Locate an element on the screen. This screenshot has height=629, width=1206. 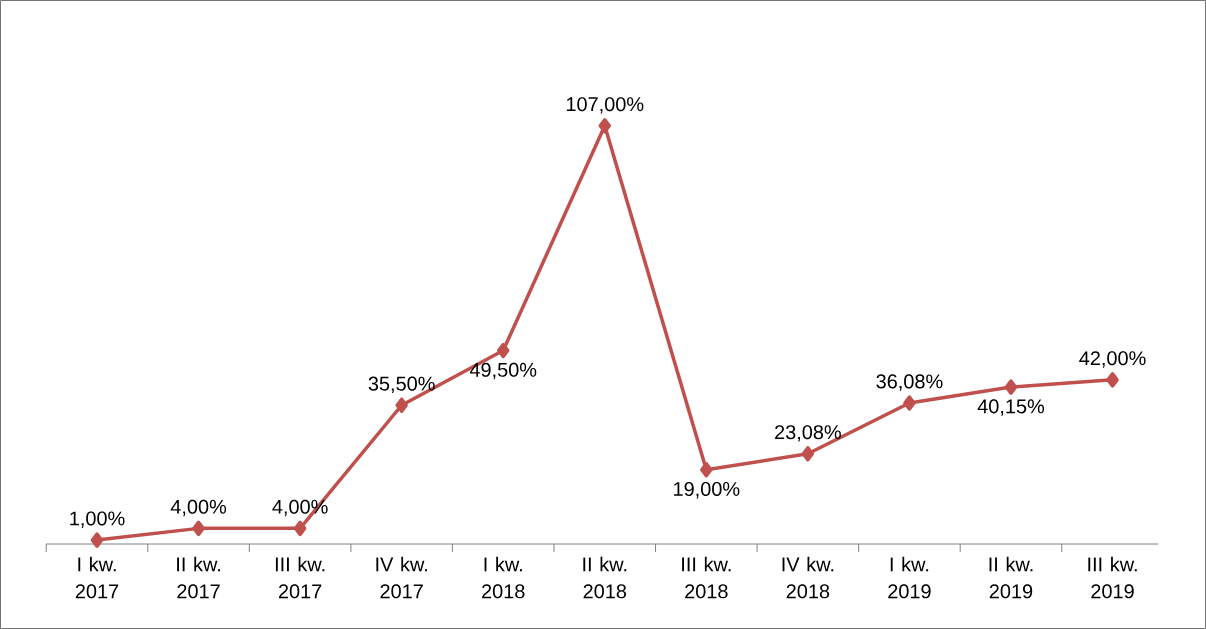
data-label: 49,50% is located at coordinates (503, 371).